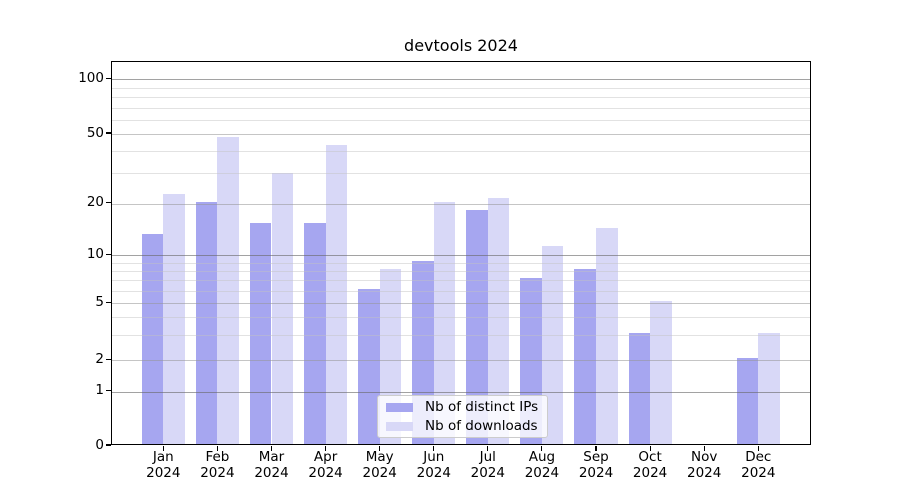  I want to click on x-tick-dec, so click(758, 448).